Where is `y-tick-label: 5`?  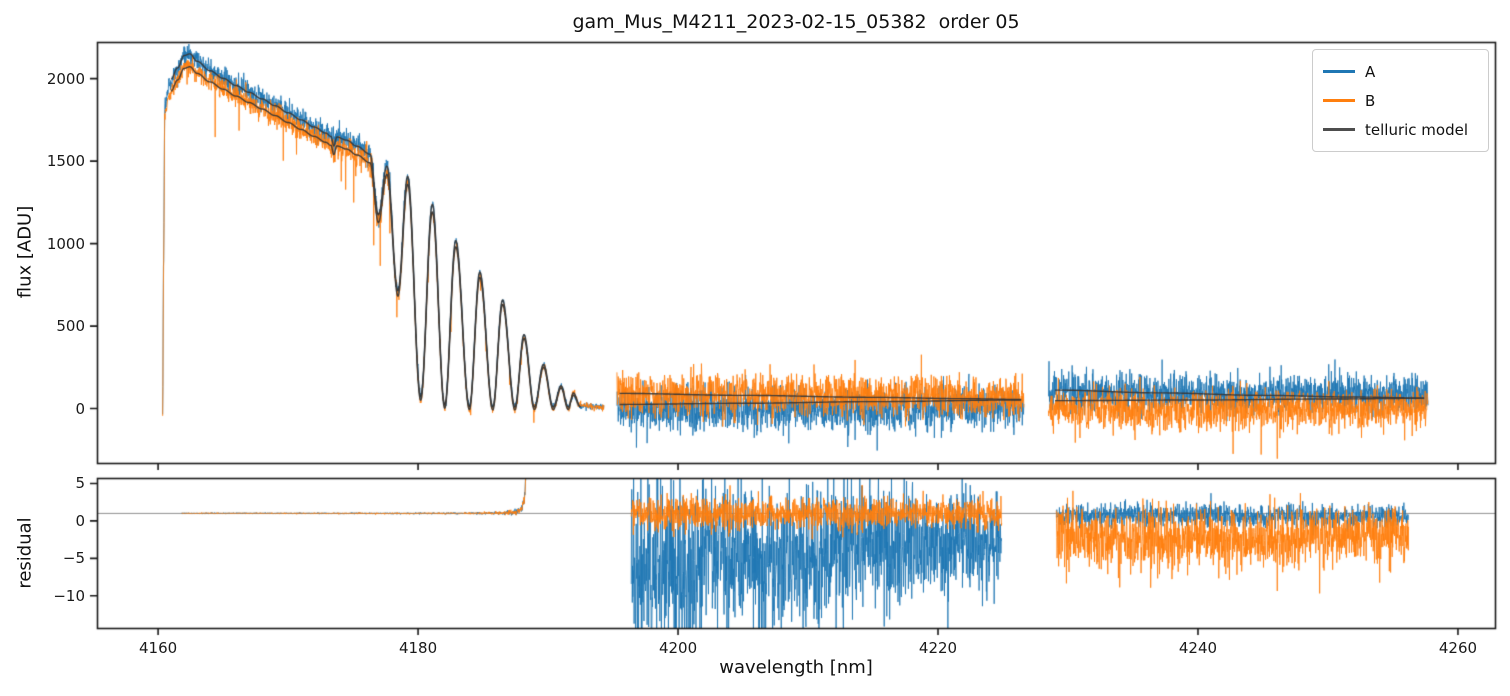 y-tick-label: 5 is located at coordinates (80, 483).